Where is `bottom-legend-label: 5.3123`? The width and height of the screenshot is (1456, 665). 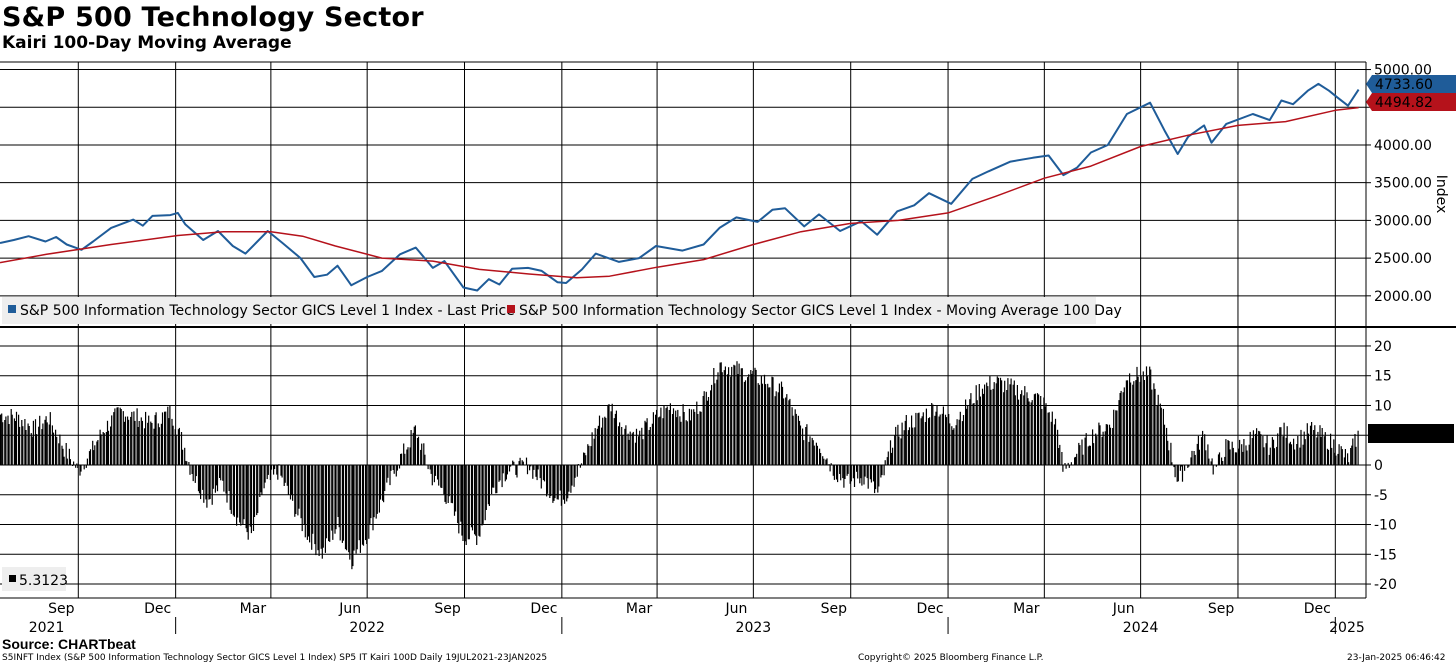
bottom-legend-label: 5.3123 is located at coordinates (43, 581).